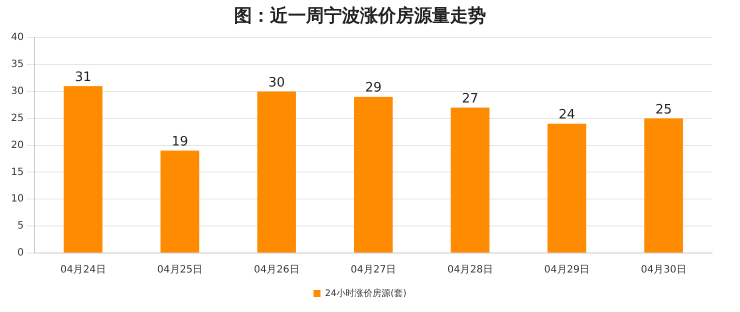 This screenshot has width=740, height=312. Describe the element at coordinates (17, 38) in the screenshot. I see `y-tick-label: 40` at that location.